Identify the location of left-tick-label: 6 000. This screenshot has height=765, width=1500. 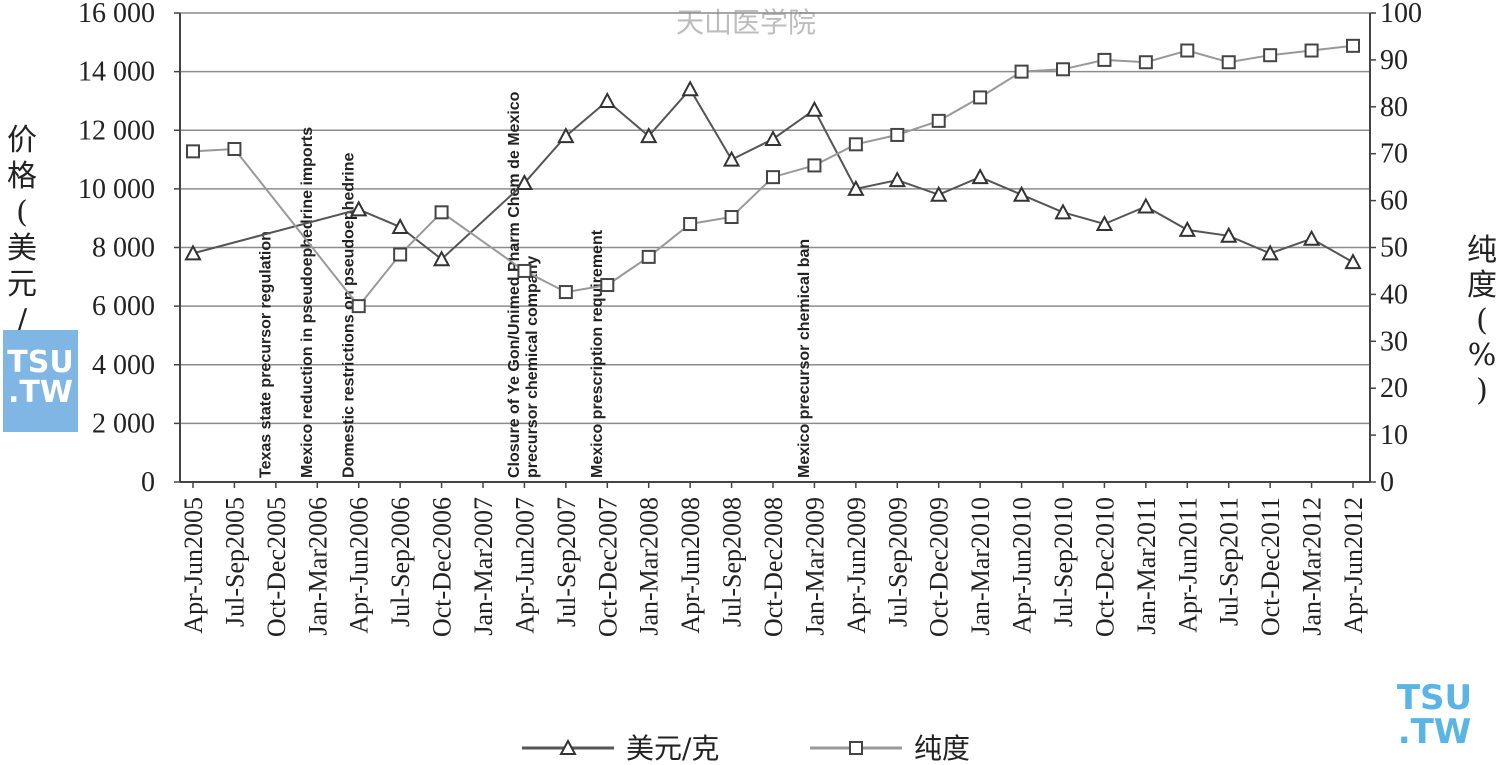
(123, 306).